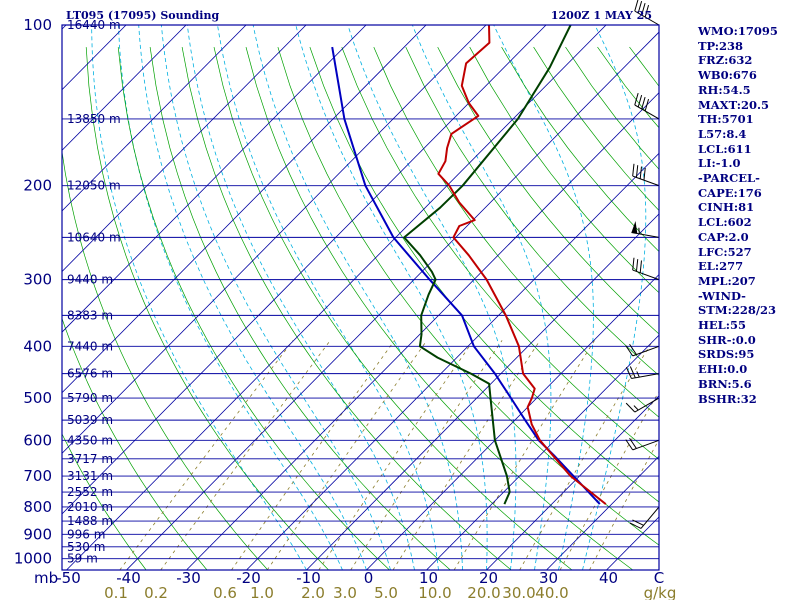 The image size is (800, 600). What do you see at coordinates (724, 89) in the screenshot?
I see `index-item: RH:54.5` at bounding box center [724, 89].